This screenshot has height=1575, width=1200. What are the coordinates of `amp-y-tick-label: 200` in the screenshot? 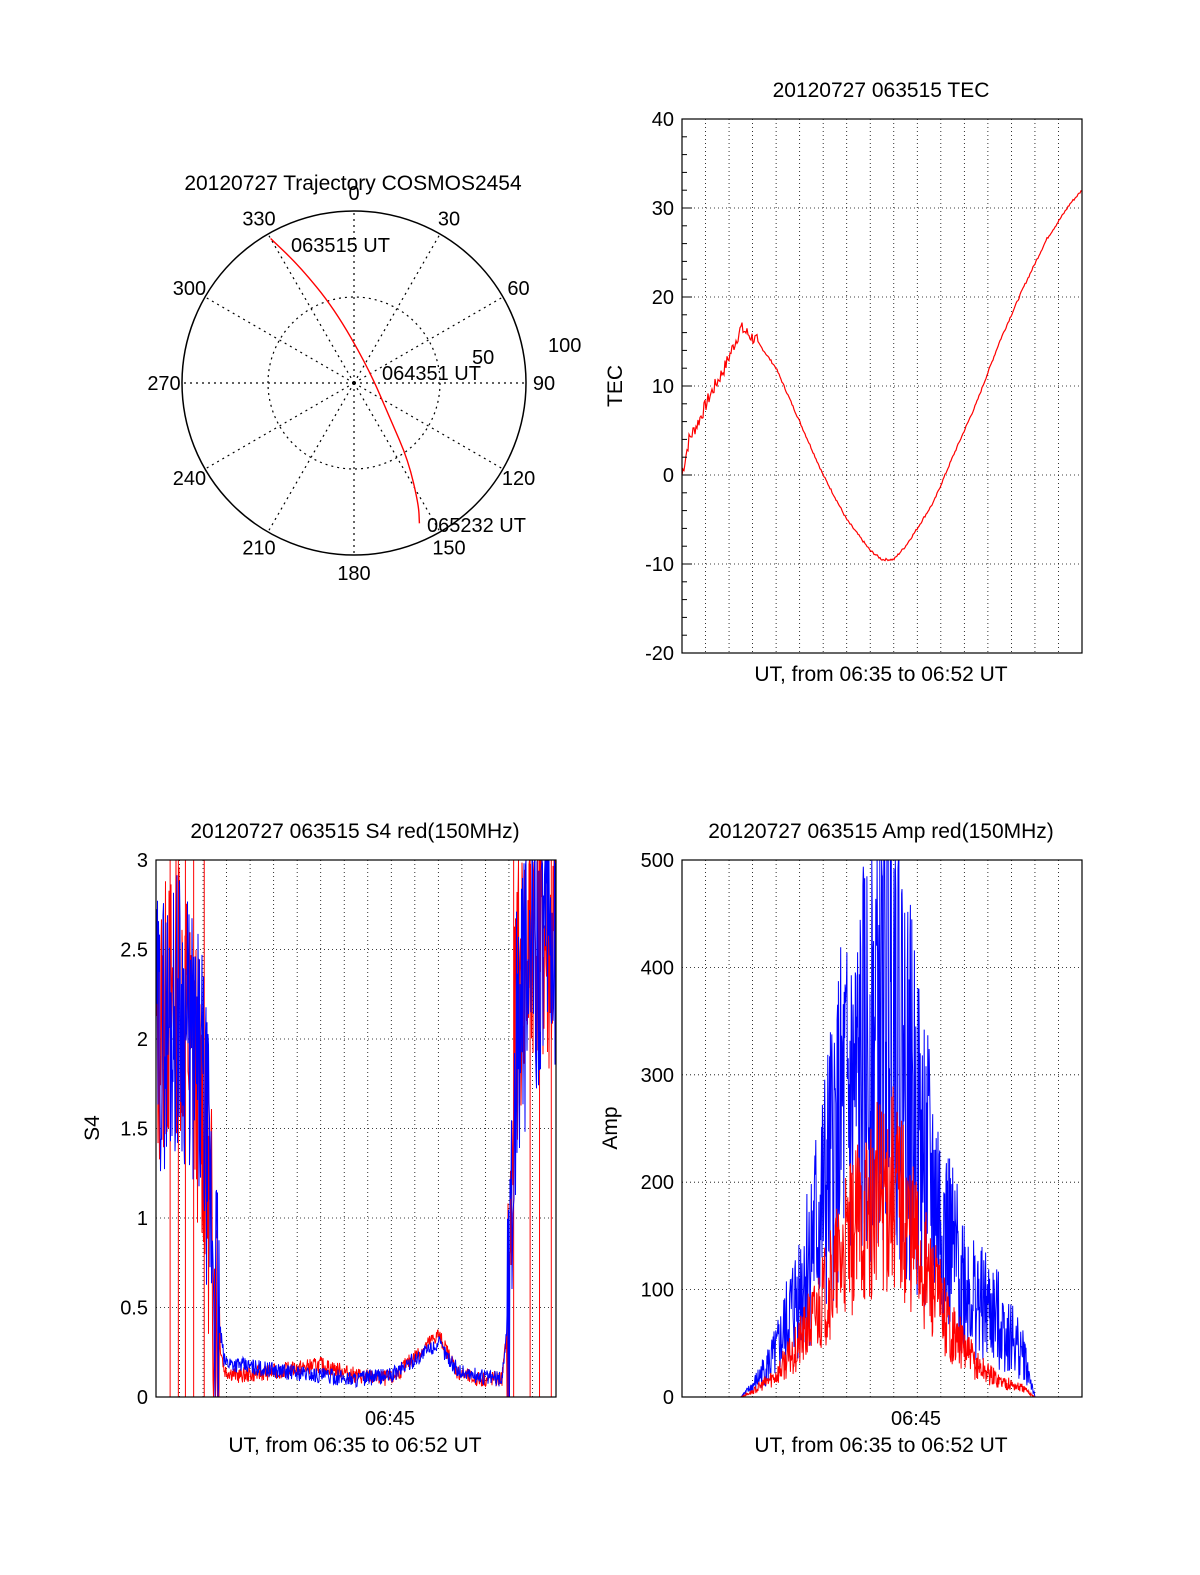 It's located at (657, 1183).